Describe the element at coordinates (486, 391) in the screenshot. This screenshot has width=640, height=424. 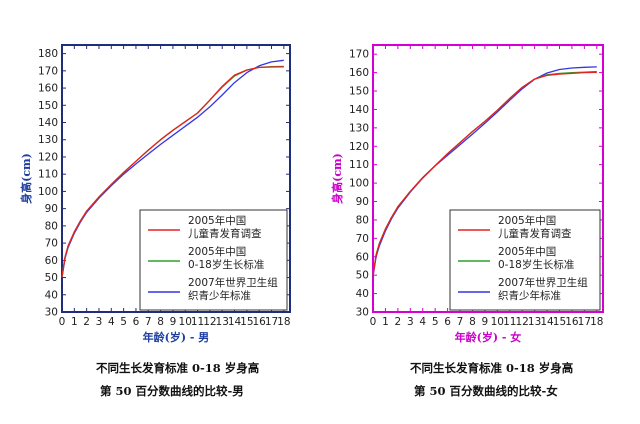
I see `caption-subtitle-female: 第 50 百分数曲线的比较-女` at that location.